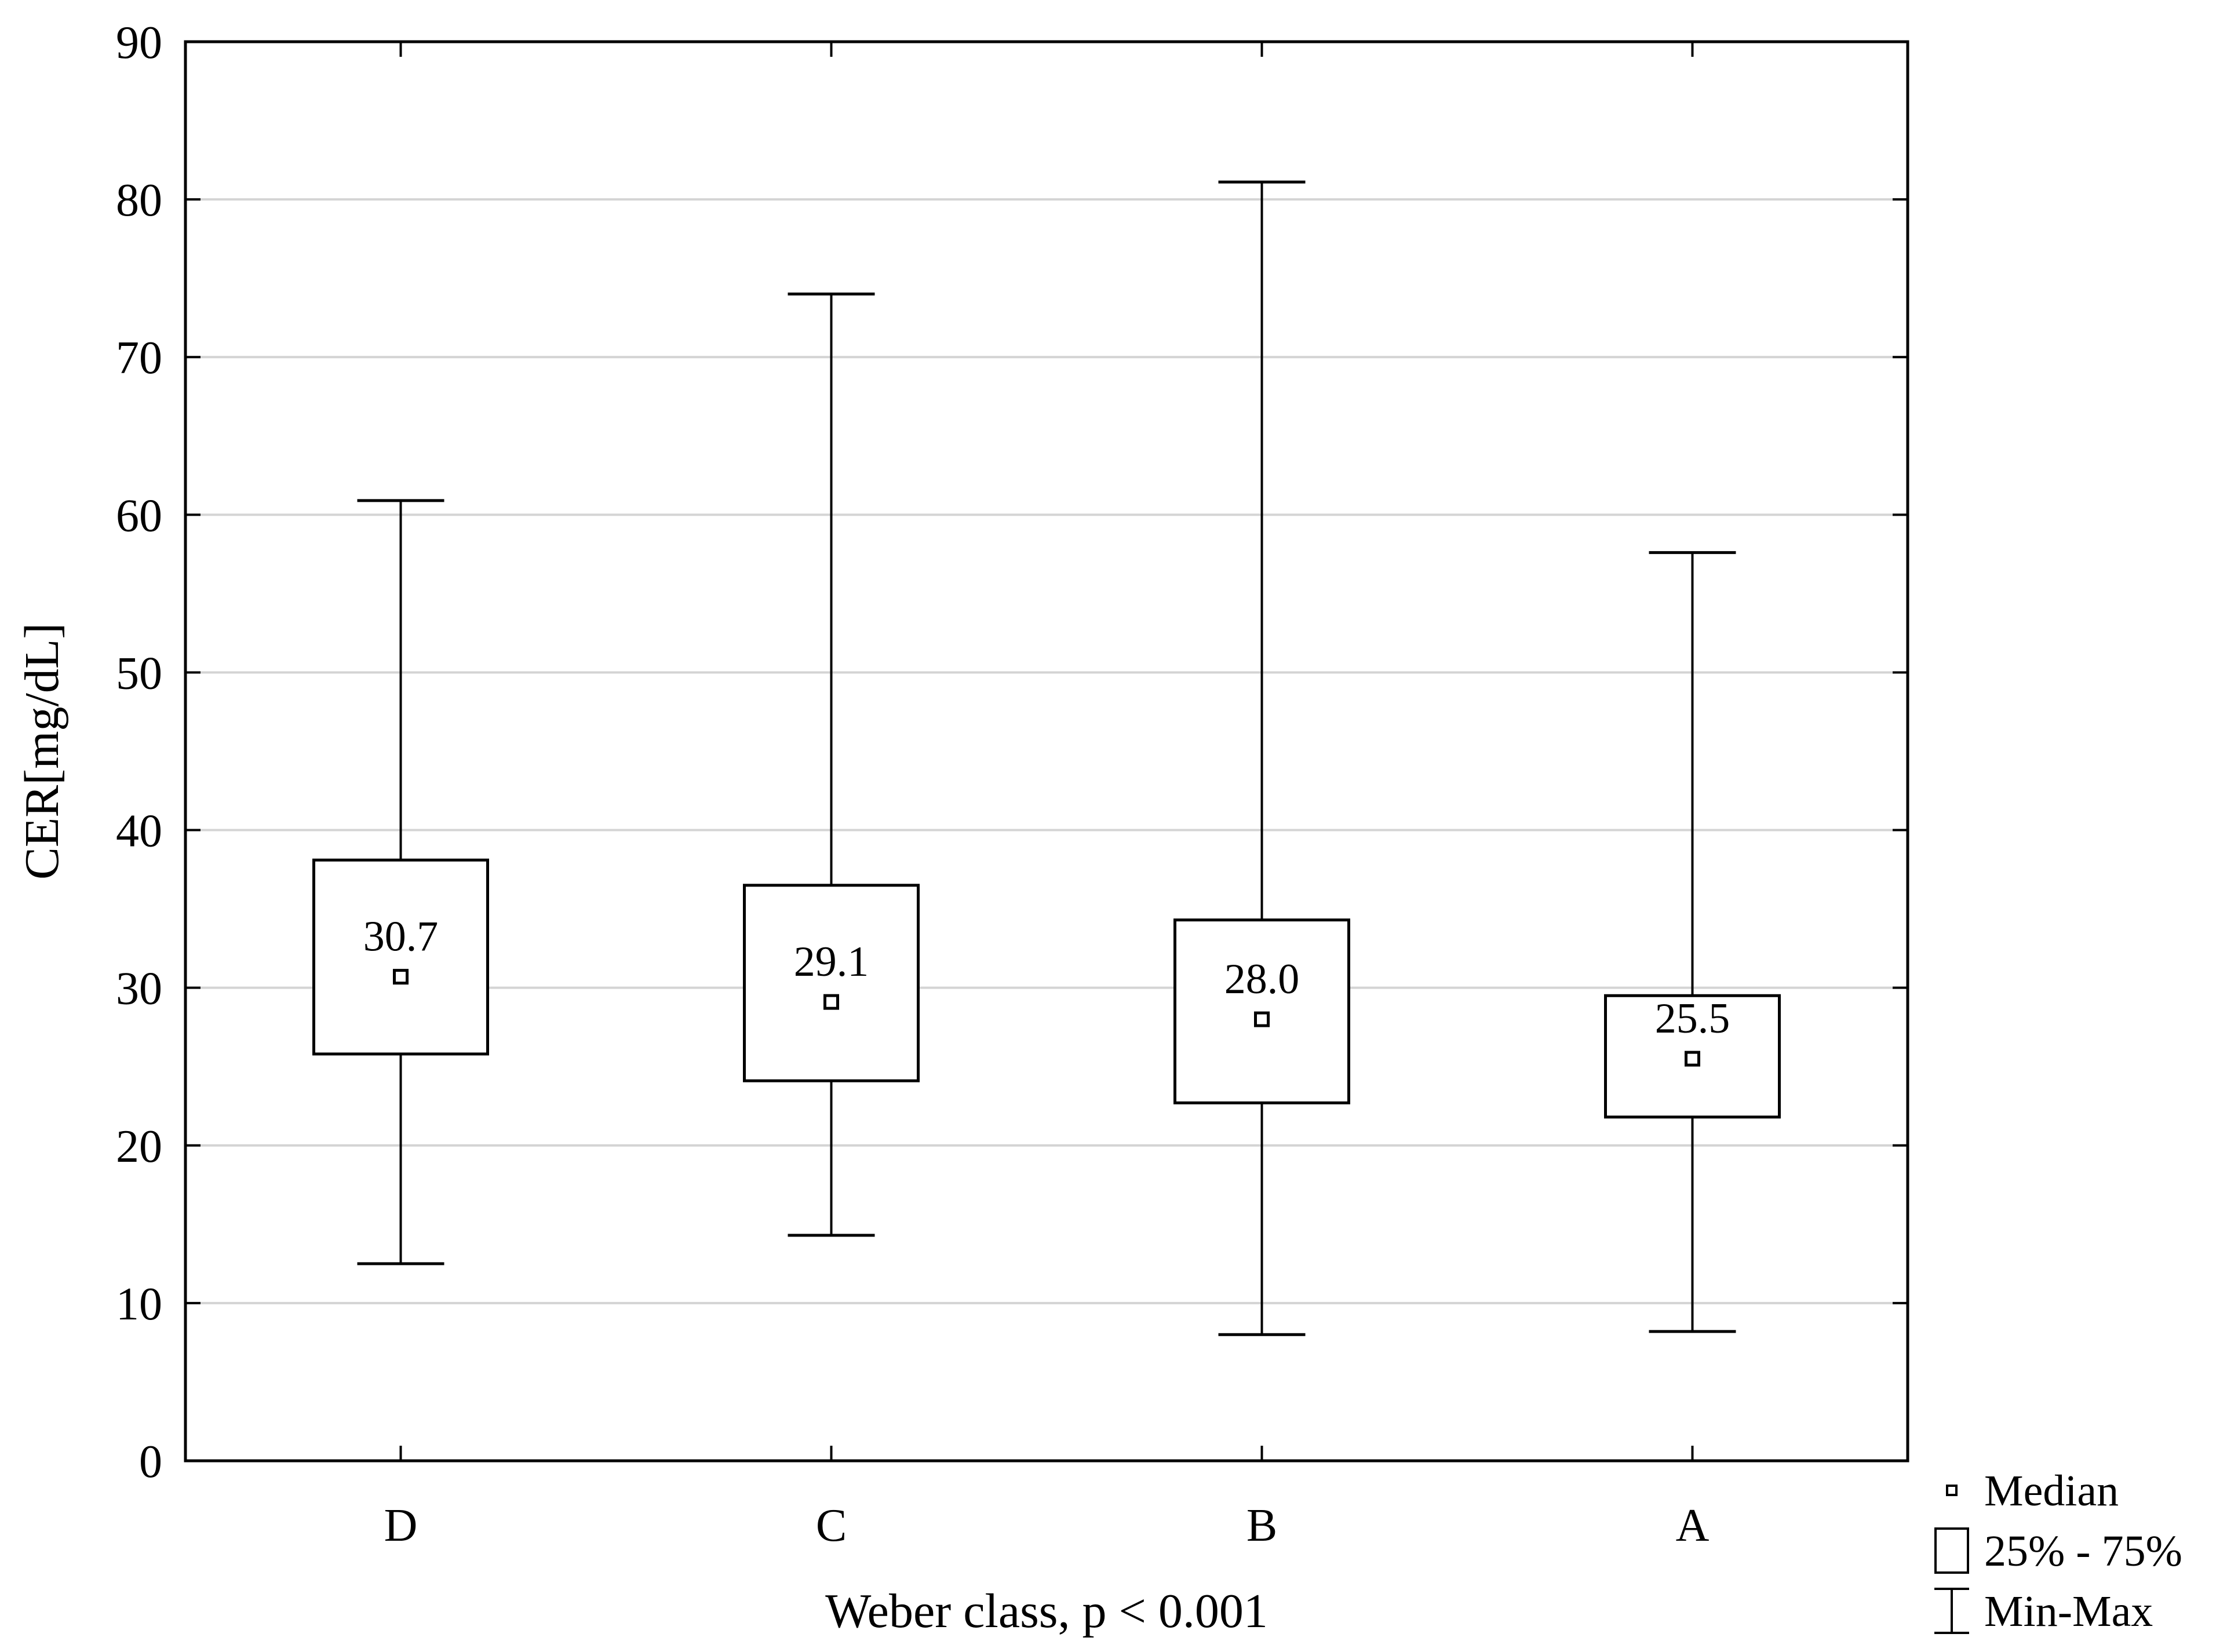 The width and height of the screenshot is (2227, 1652). Describe the element at coordinates (139, 515) in the screenshot. I see `y-tick-label: 60` at that location.